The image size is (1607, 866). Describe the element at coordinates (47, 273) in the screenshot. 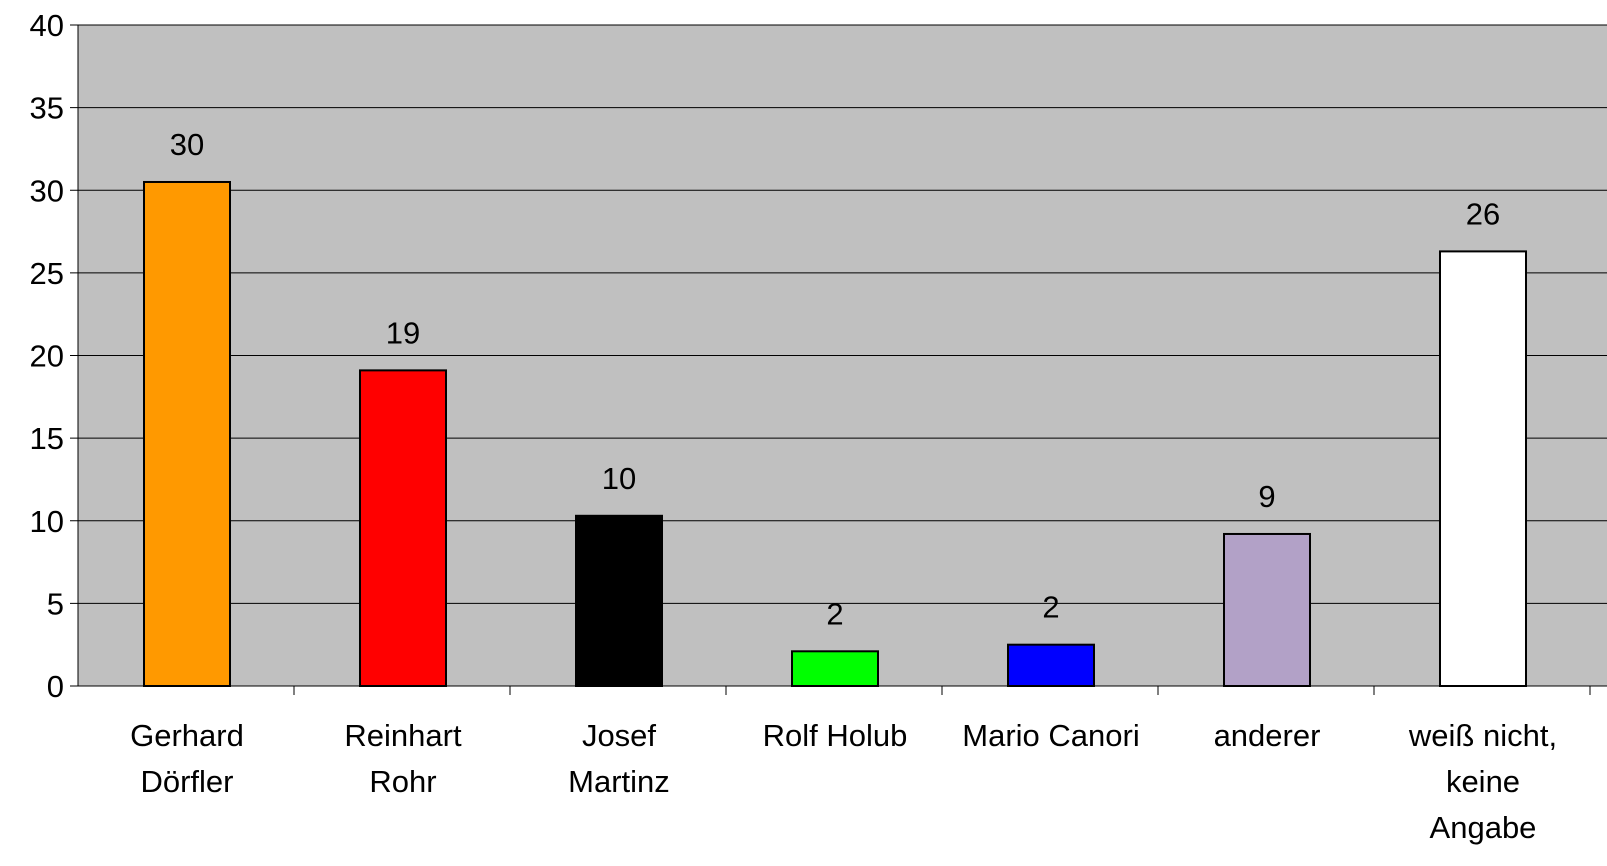

I see `y-tick-label: 25` at that location.